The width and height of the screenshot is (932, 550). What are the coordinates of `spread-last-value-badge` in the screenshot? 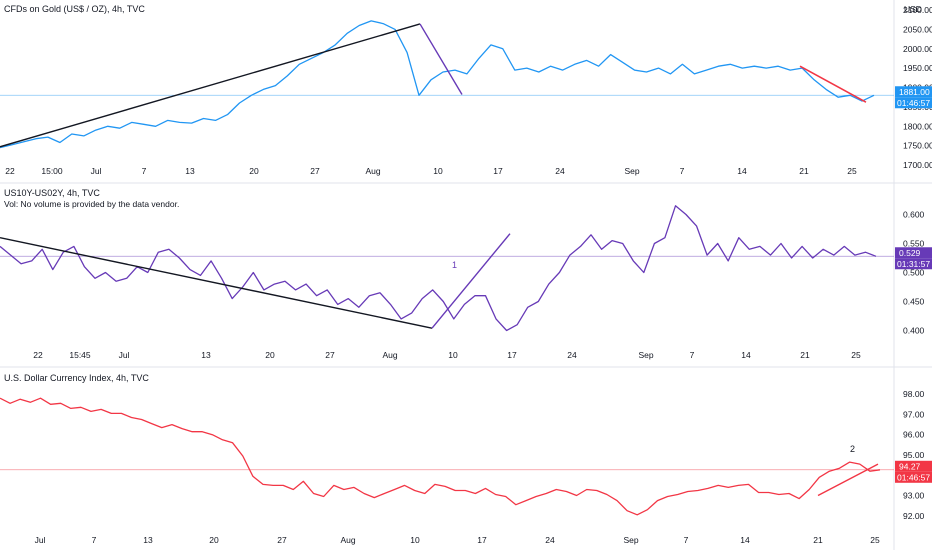 It's located at (913, 253).